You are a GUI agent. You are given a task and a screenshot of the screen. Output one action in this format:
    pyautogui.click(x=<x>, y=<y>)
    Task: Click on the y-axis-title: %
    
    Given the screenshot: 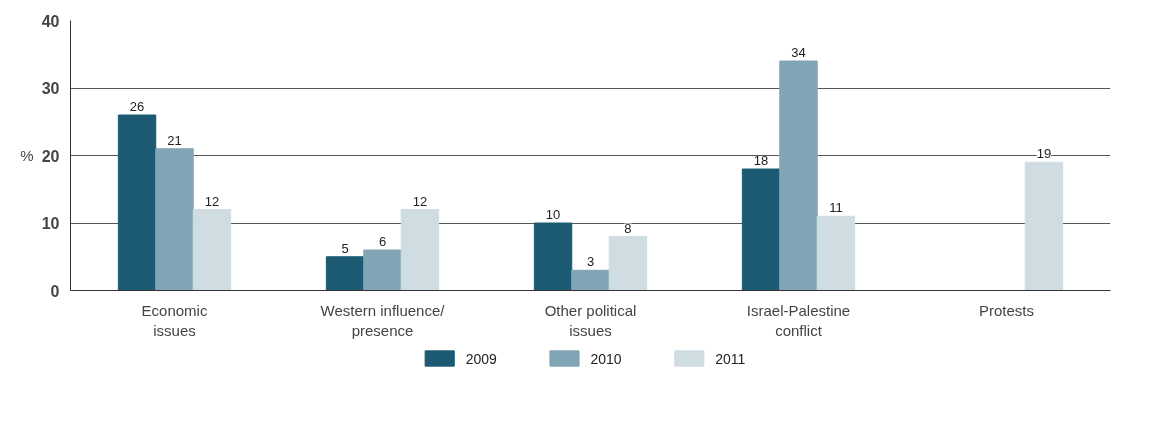 What is the action you would take?
    pyautogui.click(x=27, y=155)
    